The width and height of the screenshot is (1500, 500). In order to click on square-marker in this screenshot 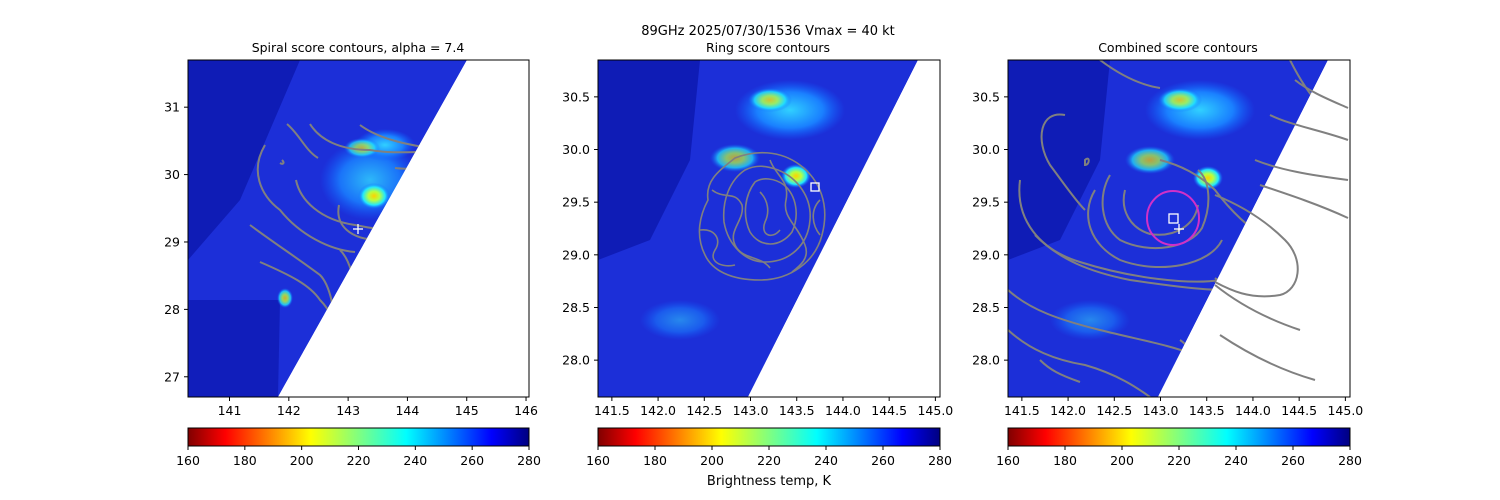, I will do `click(815, 187)`.